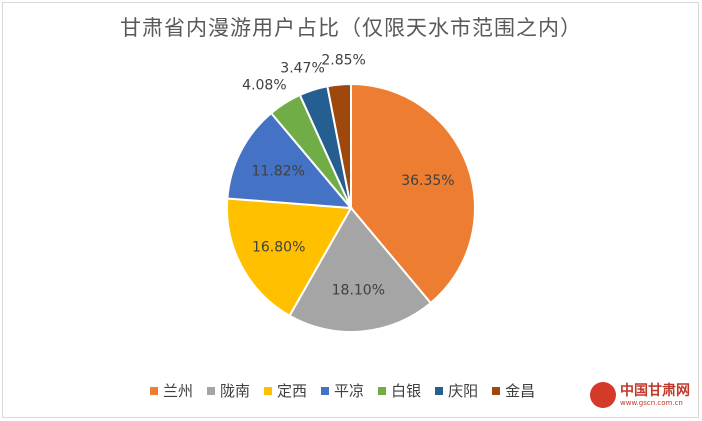  Describe the element at coordinates (264, 86) in the screenshot. I see `data-label-白银: 4.08%` at that location.